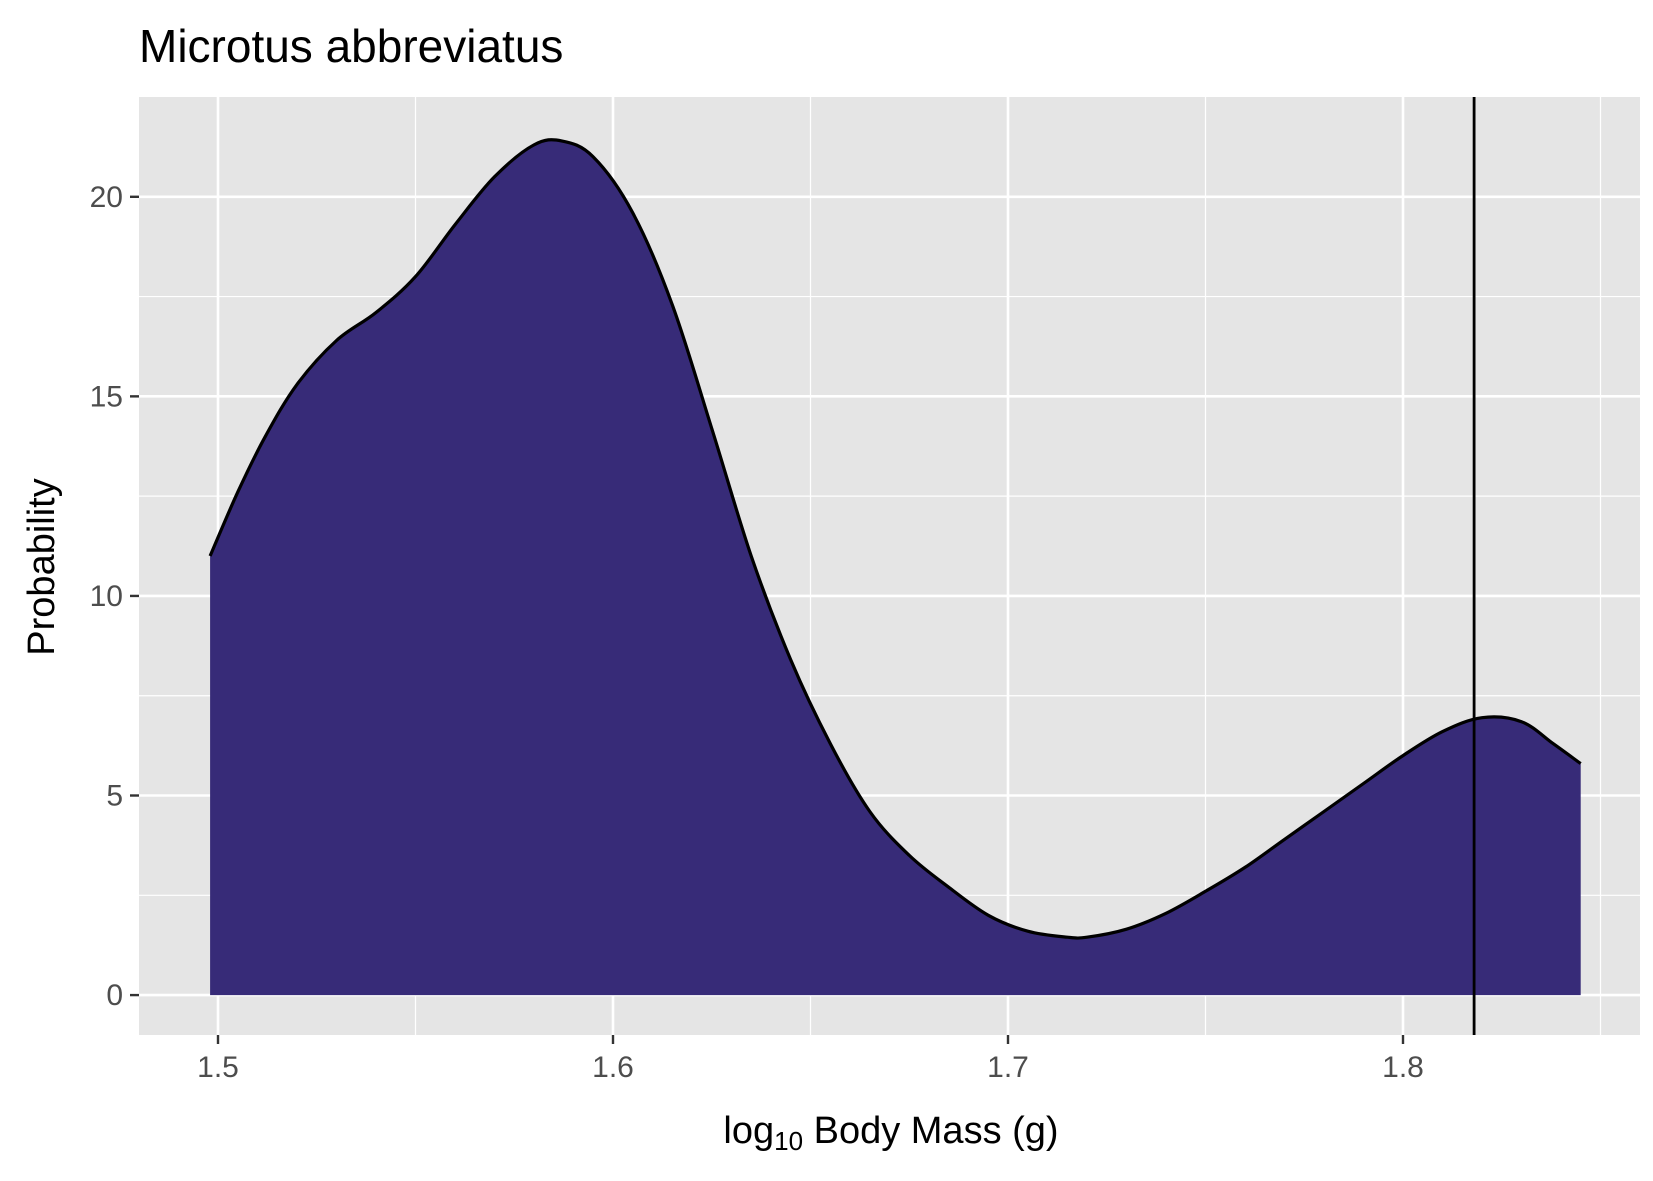 This screenshot has height=1181, width=1653. What do you see at coordinates (1008, 1067) in the screenshot?
I see `x-tick-label: 1.7` at bounding box center [1008, 1067].